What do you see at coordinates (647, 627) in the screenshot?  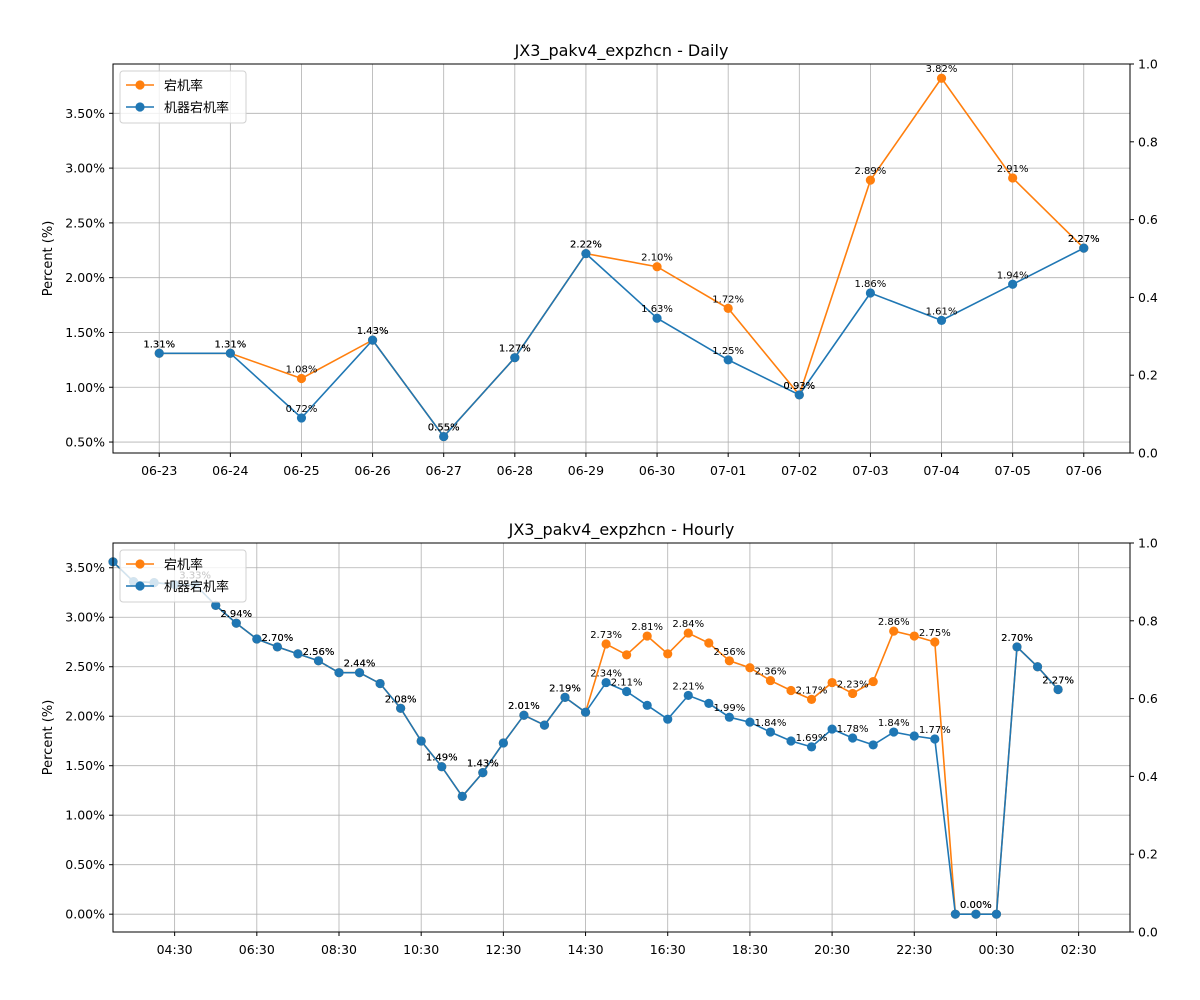 I see `data-label: 2.81%` at bounding box center [647, 627].